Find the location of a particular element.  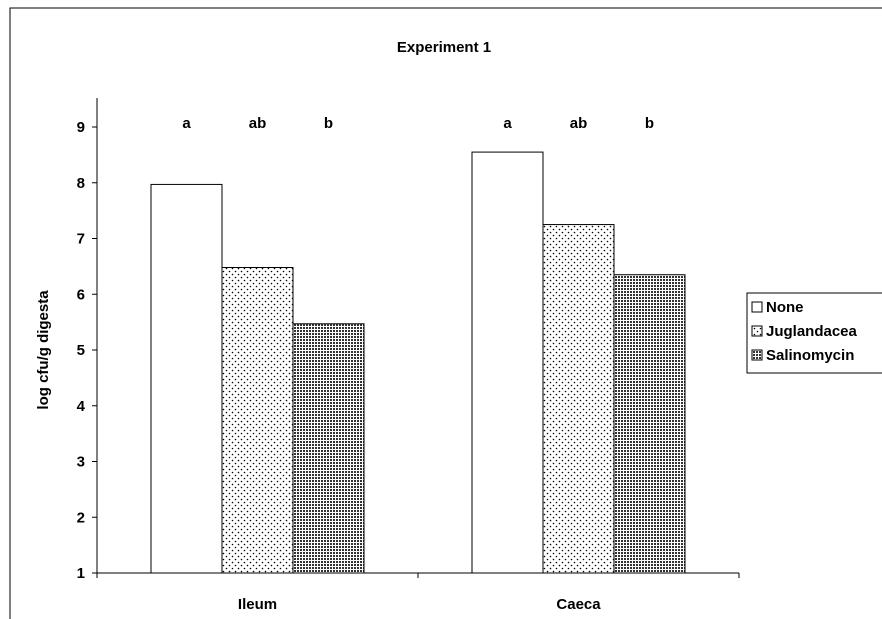

y-tick-label: 5 is located at coordinates (81, 350).